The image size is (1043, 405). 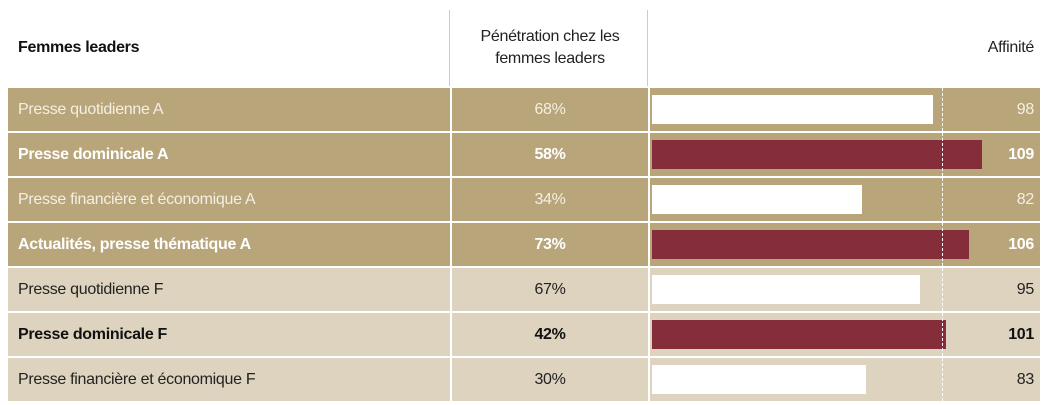 What do you see at coordinates (1021, 244) in the screenshot?
I see `affinity-value: 106` at bounding box center [1021, 244].